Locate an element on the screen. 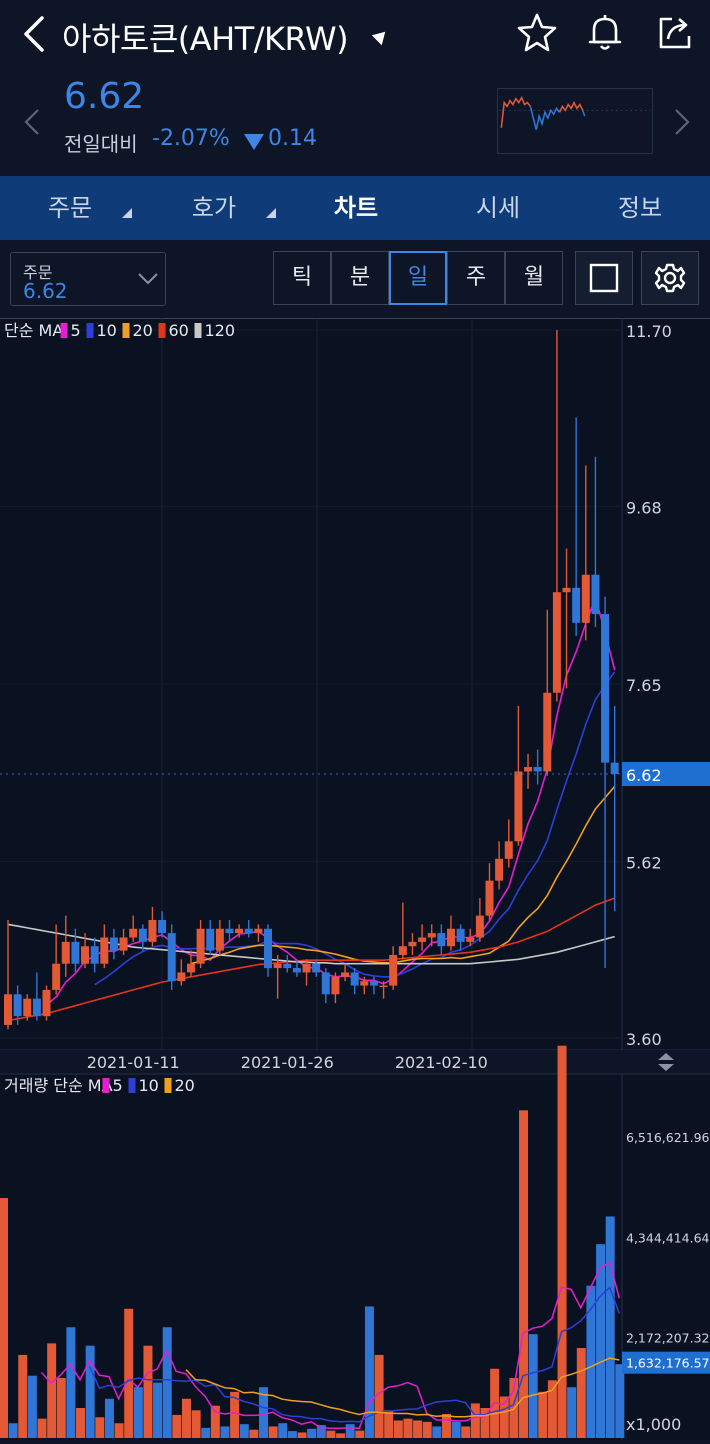  prev-coin-icon is located at coordinates (32, 122).